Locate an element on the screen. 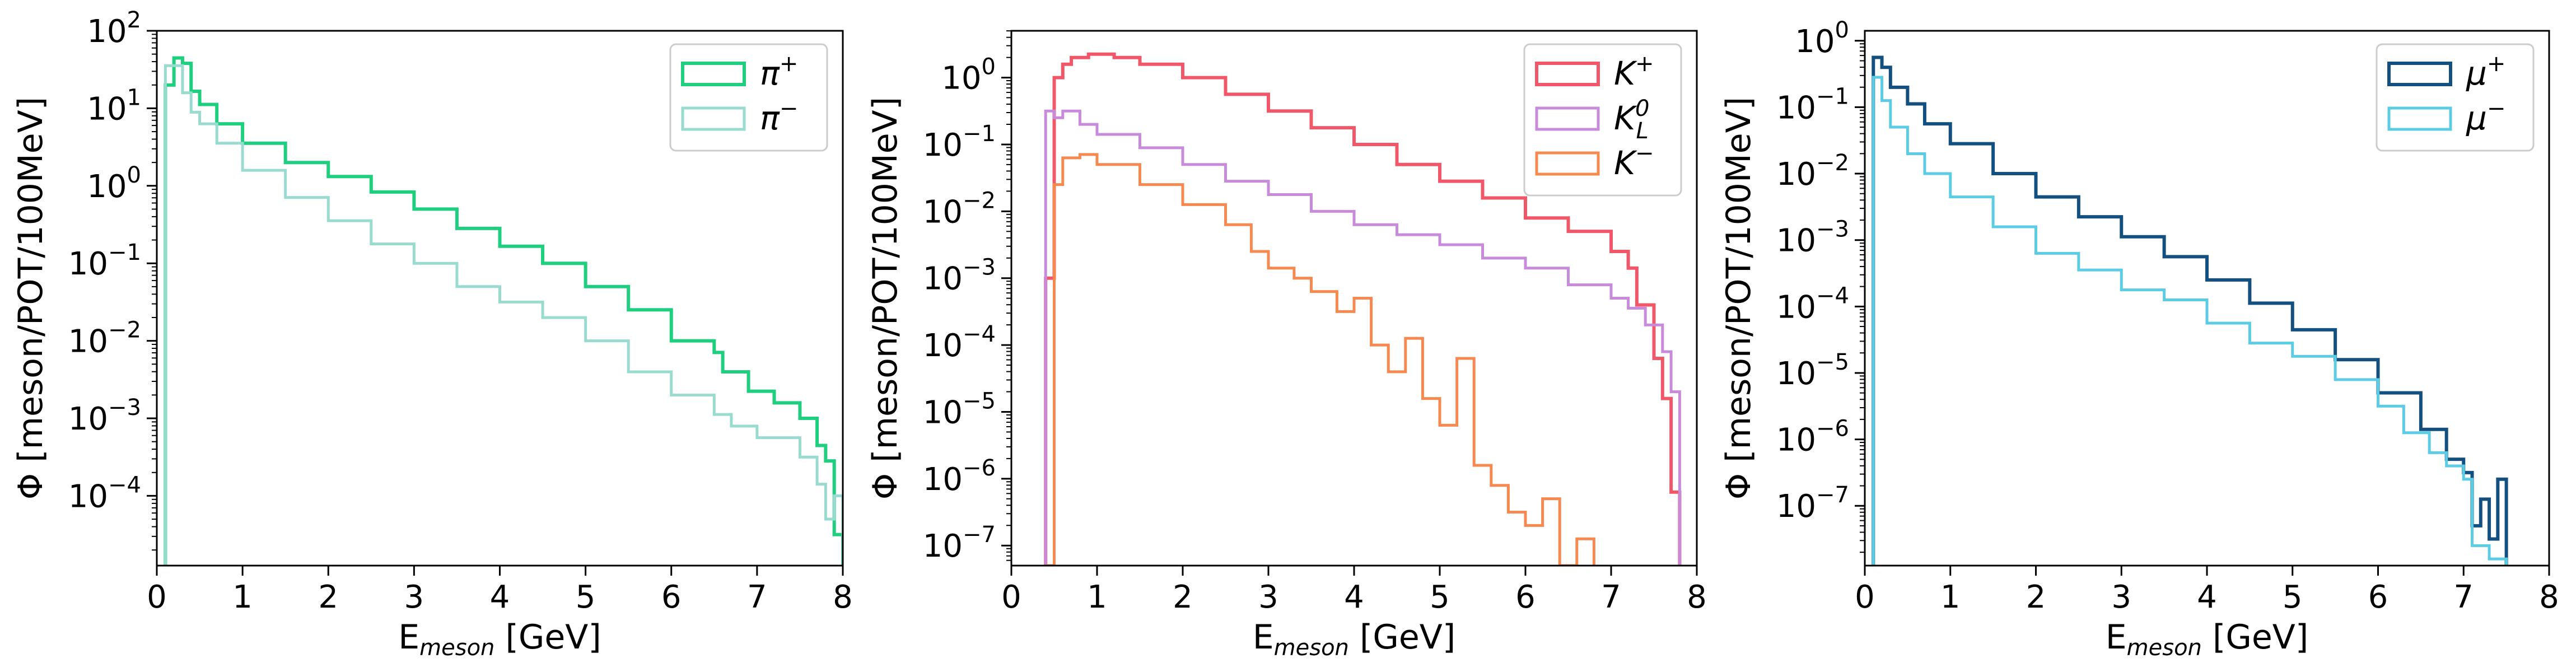 The image size is (2576, 672). y-tick-label: 10² is located at coordinates (114, 29).